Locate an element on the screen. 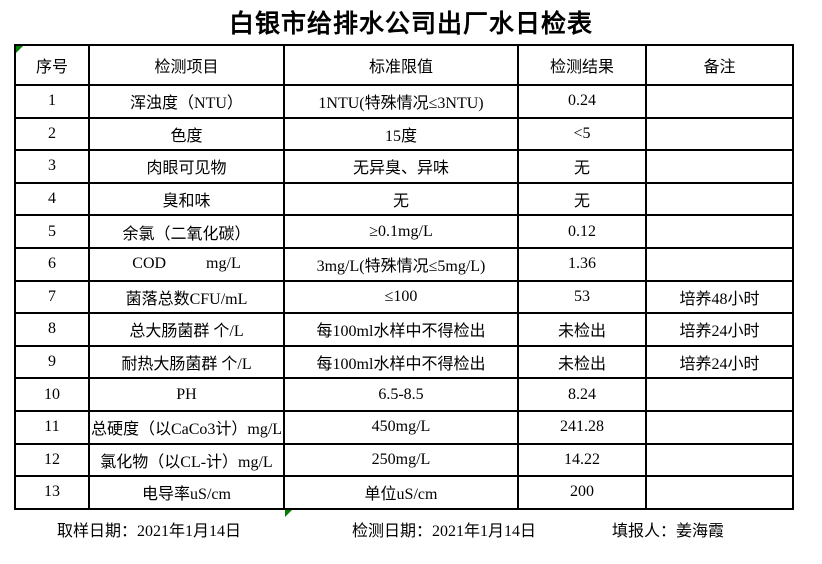 Image resolution: width=822 pixels, height=564 pixels. sample-date-value: 2021年1月14日 is located at coordinates (189, 531).